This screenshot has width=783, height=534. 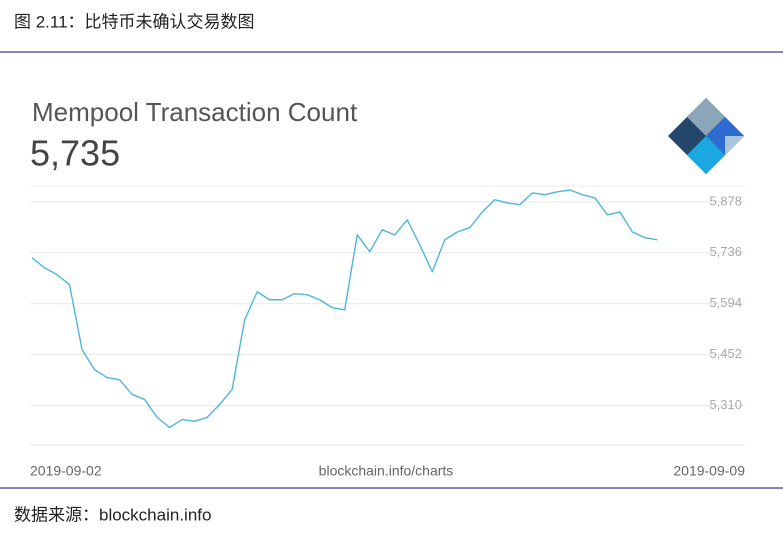 I want to click on y-tick-label: 5,736, so click(x=725, y=251).